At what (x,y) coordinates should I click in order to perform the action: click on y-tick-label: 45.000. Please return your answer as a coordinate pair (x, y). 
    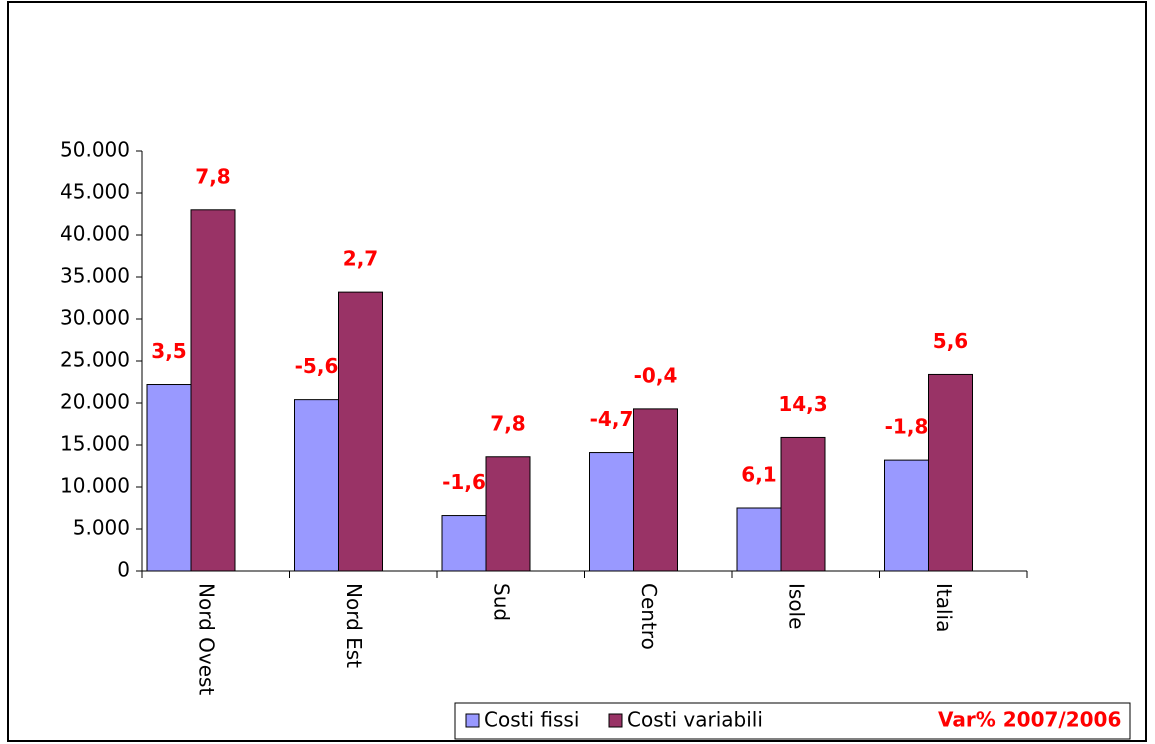
    Looking at the image, I should click on (95, 192).